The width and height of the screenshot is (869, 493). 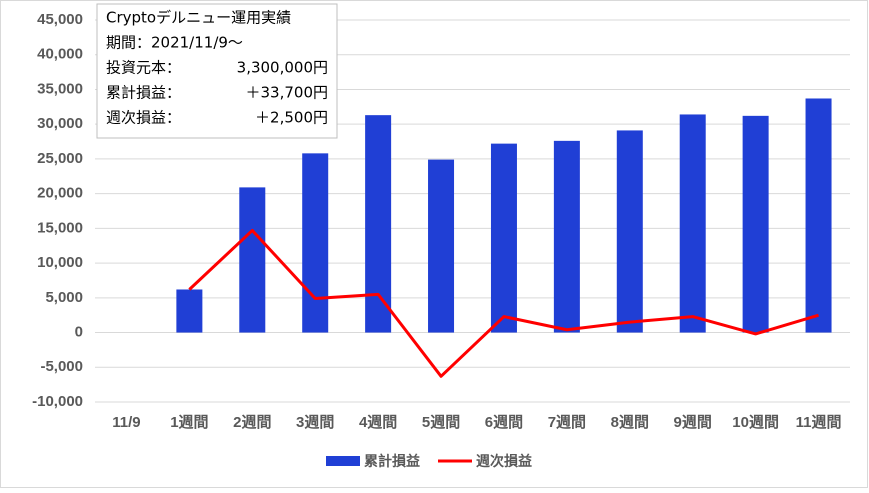 I want to click on x-tick-label: 4週間, so click(x=378, y=422).